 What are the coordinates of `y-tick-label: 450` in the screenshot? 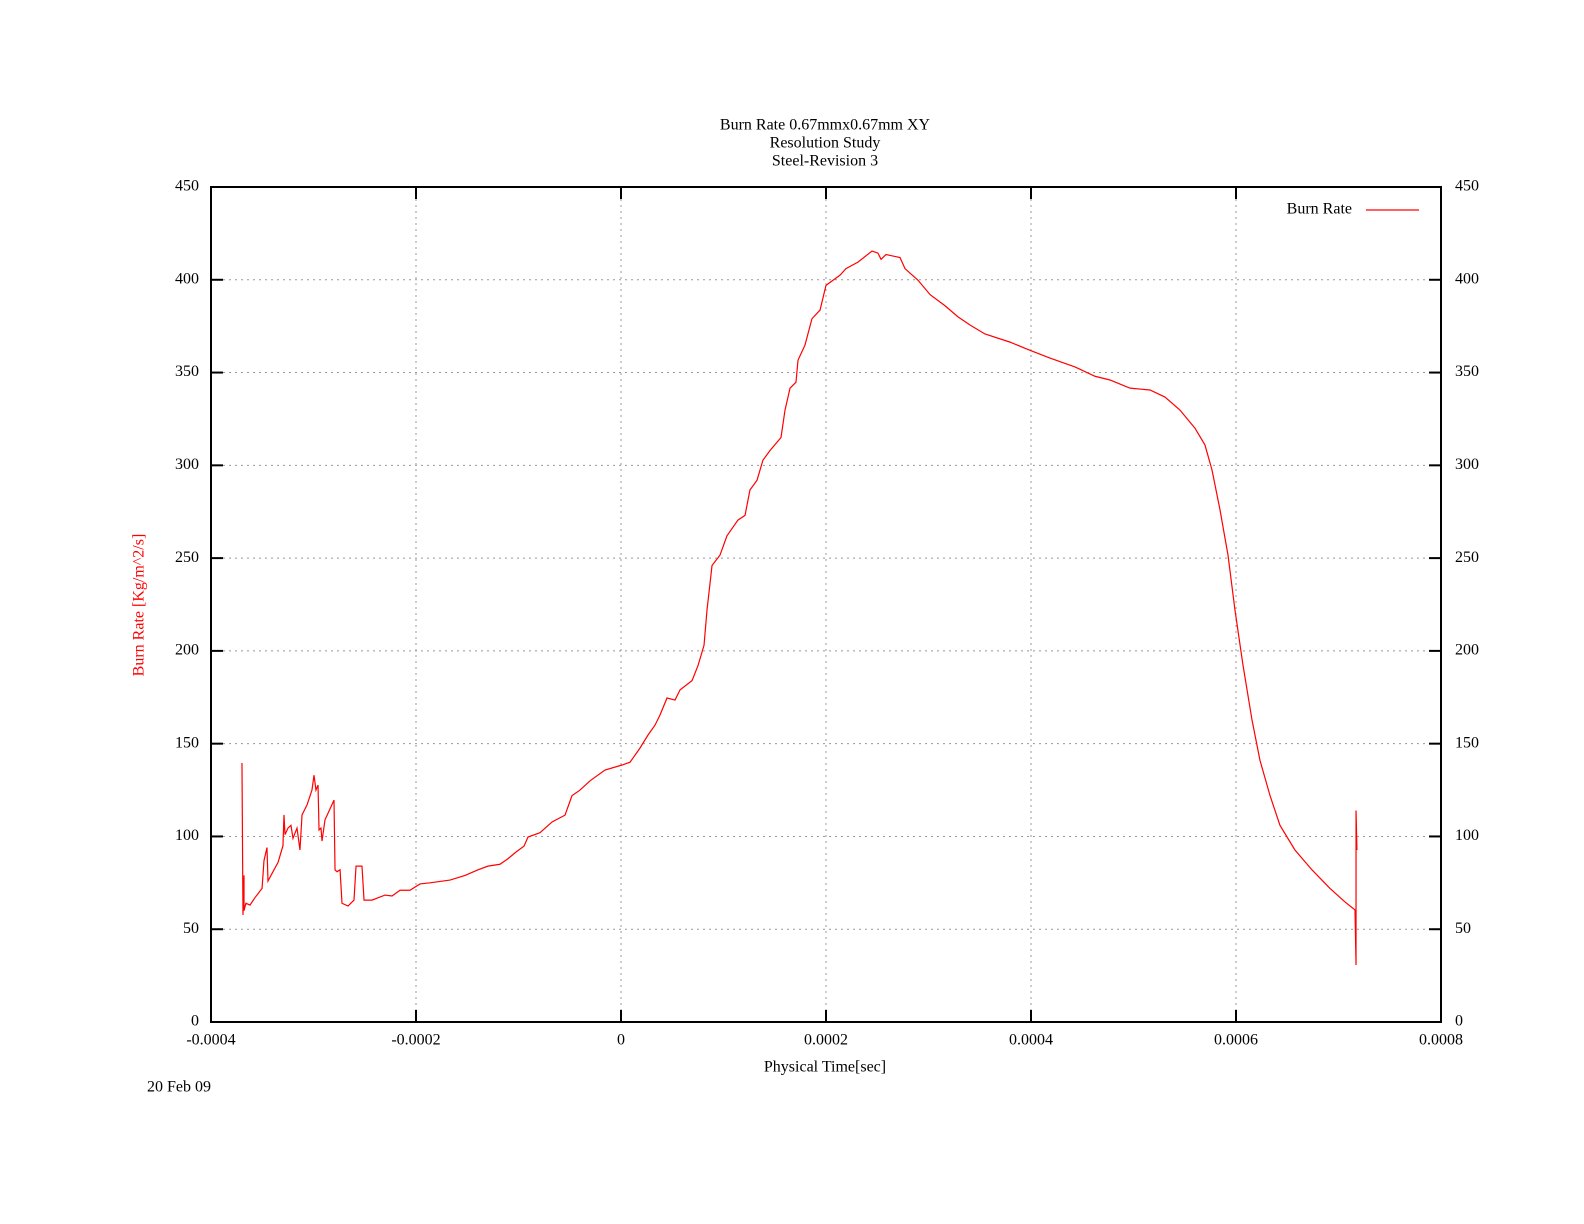 It's located at (187, 186).